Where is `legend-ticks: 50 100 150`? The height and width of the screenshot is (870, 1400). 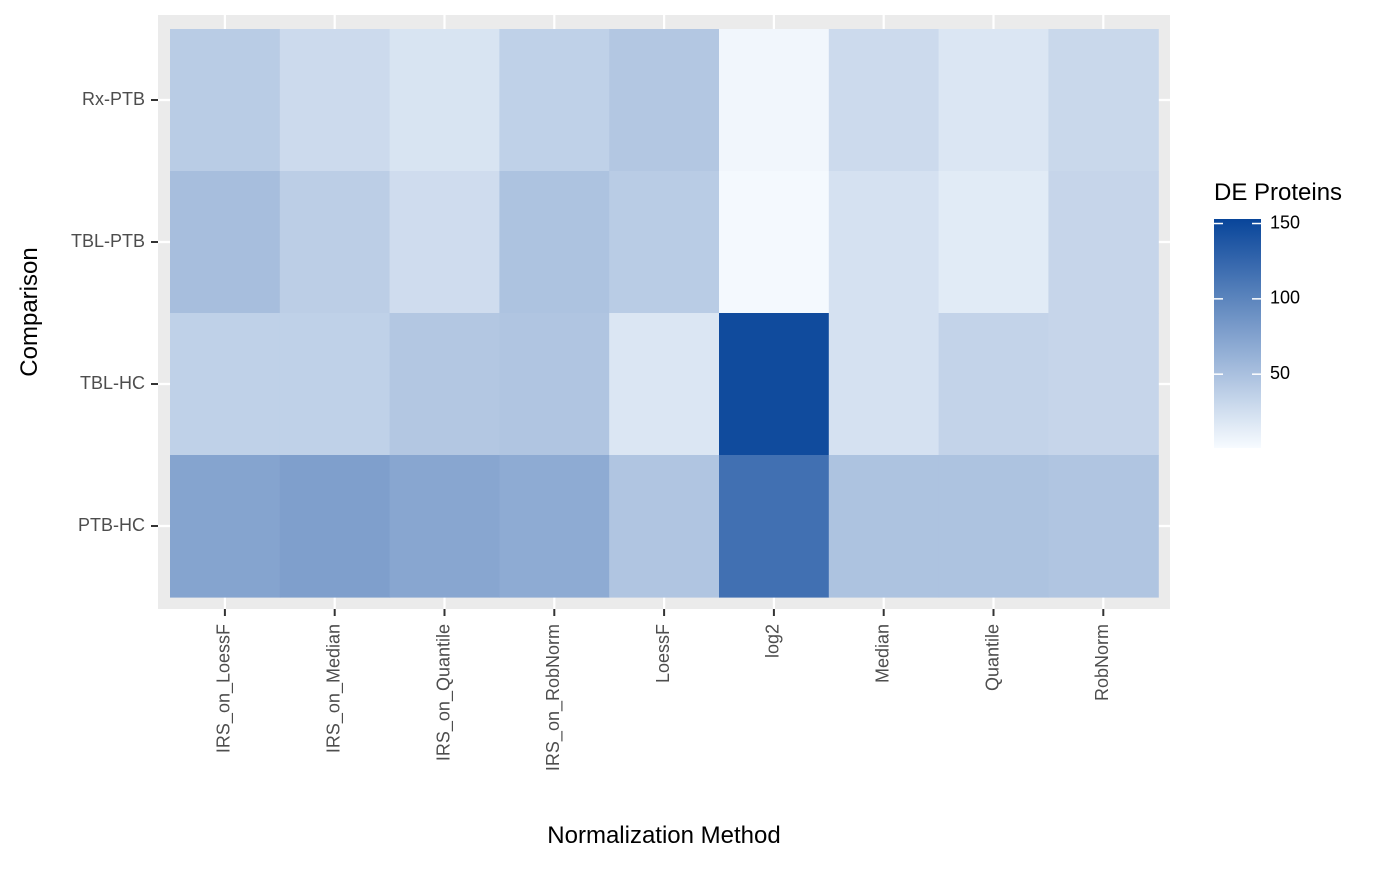 legend-ticks: 50 100 150 is located at coordinates (1257, 297).